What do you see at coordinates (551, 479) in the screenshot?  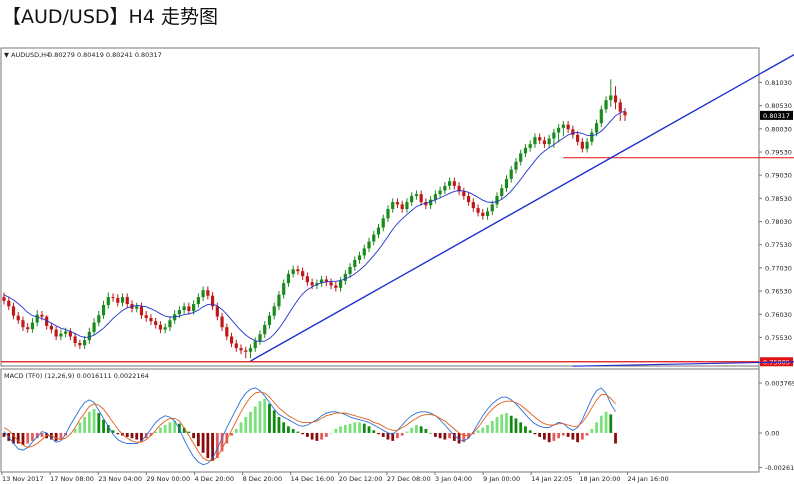 I see `time-tick-label: 14 Jan 22:05` at bounding box center [551, 479].